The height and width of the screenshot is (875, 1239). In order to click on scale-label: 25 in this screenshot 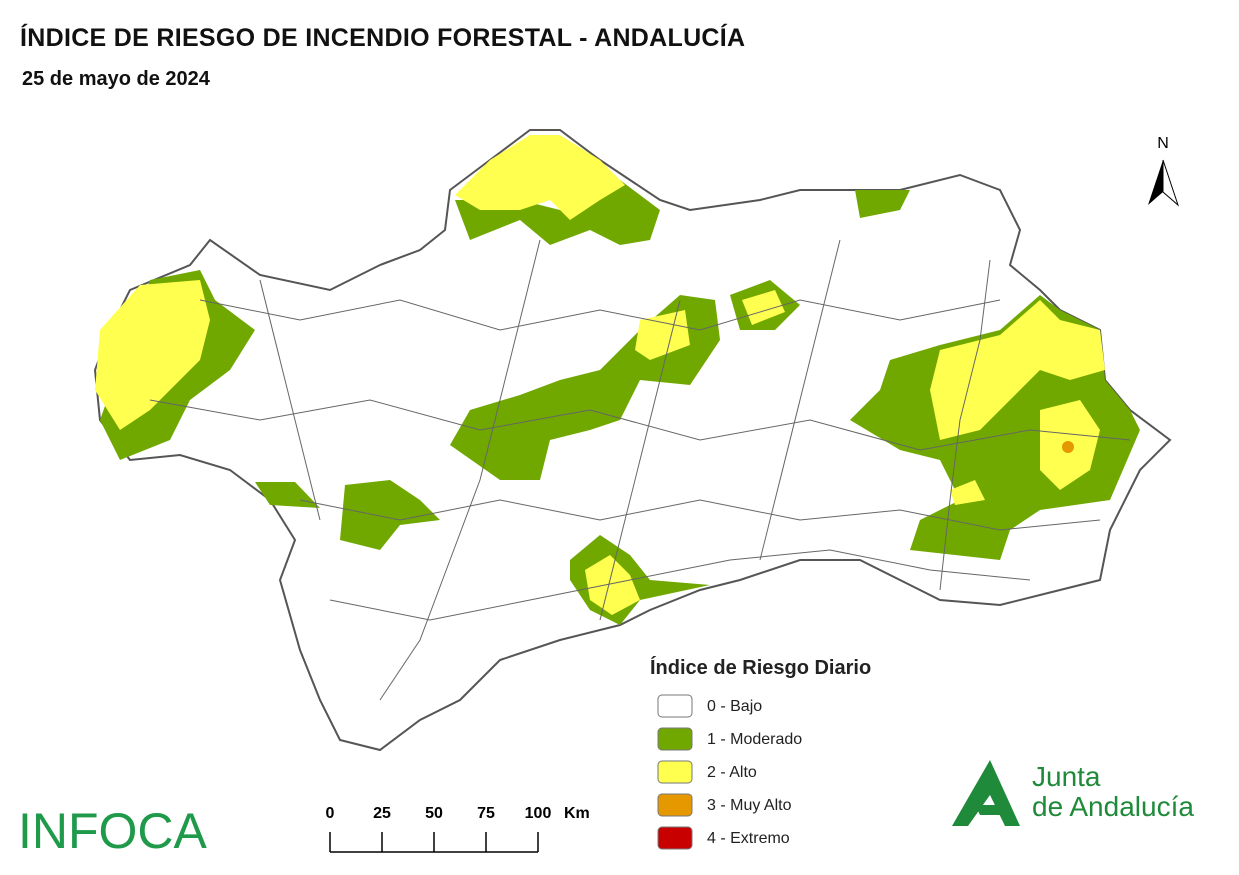, I will do `click(382, 813)`.